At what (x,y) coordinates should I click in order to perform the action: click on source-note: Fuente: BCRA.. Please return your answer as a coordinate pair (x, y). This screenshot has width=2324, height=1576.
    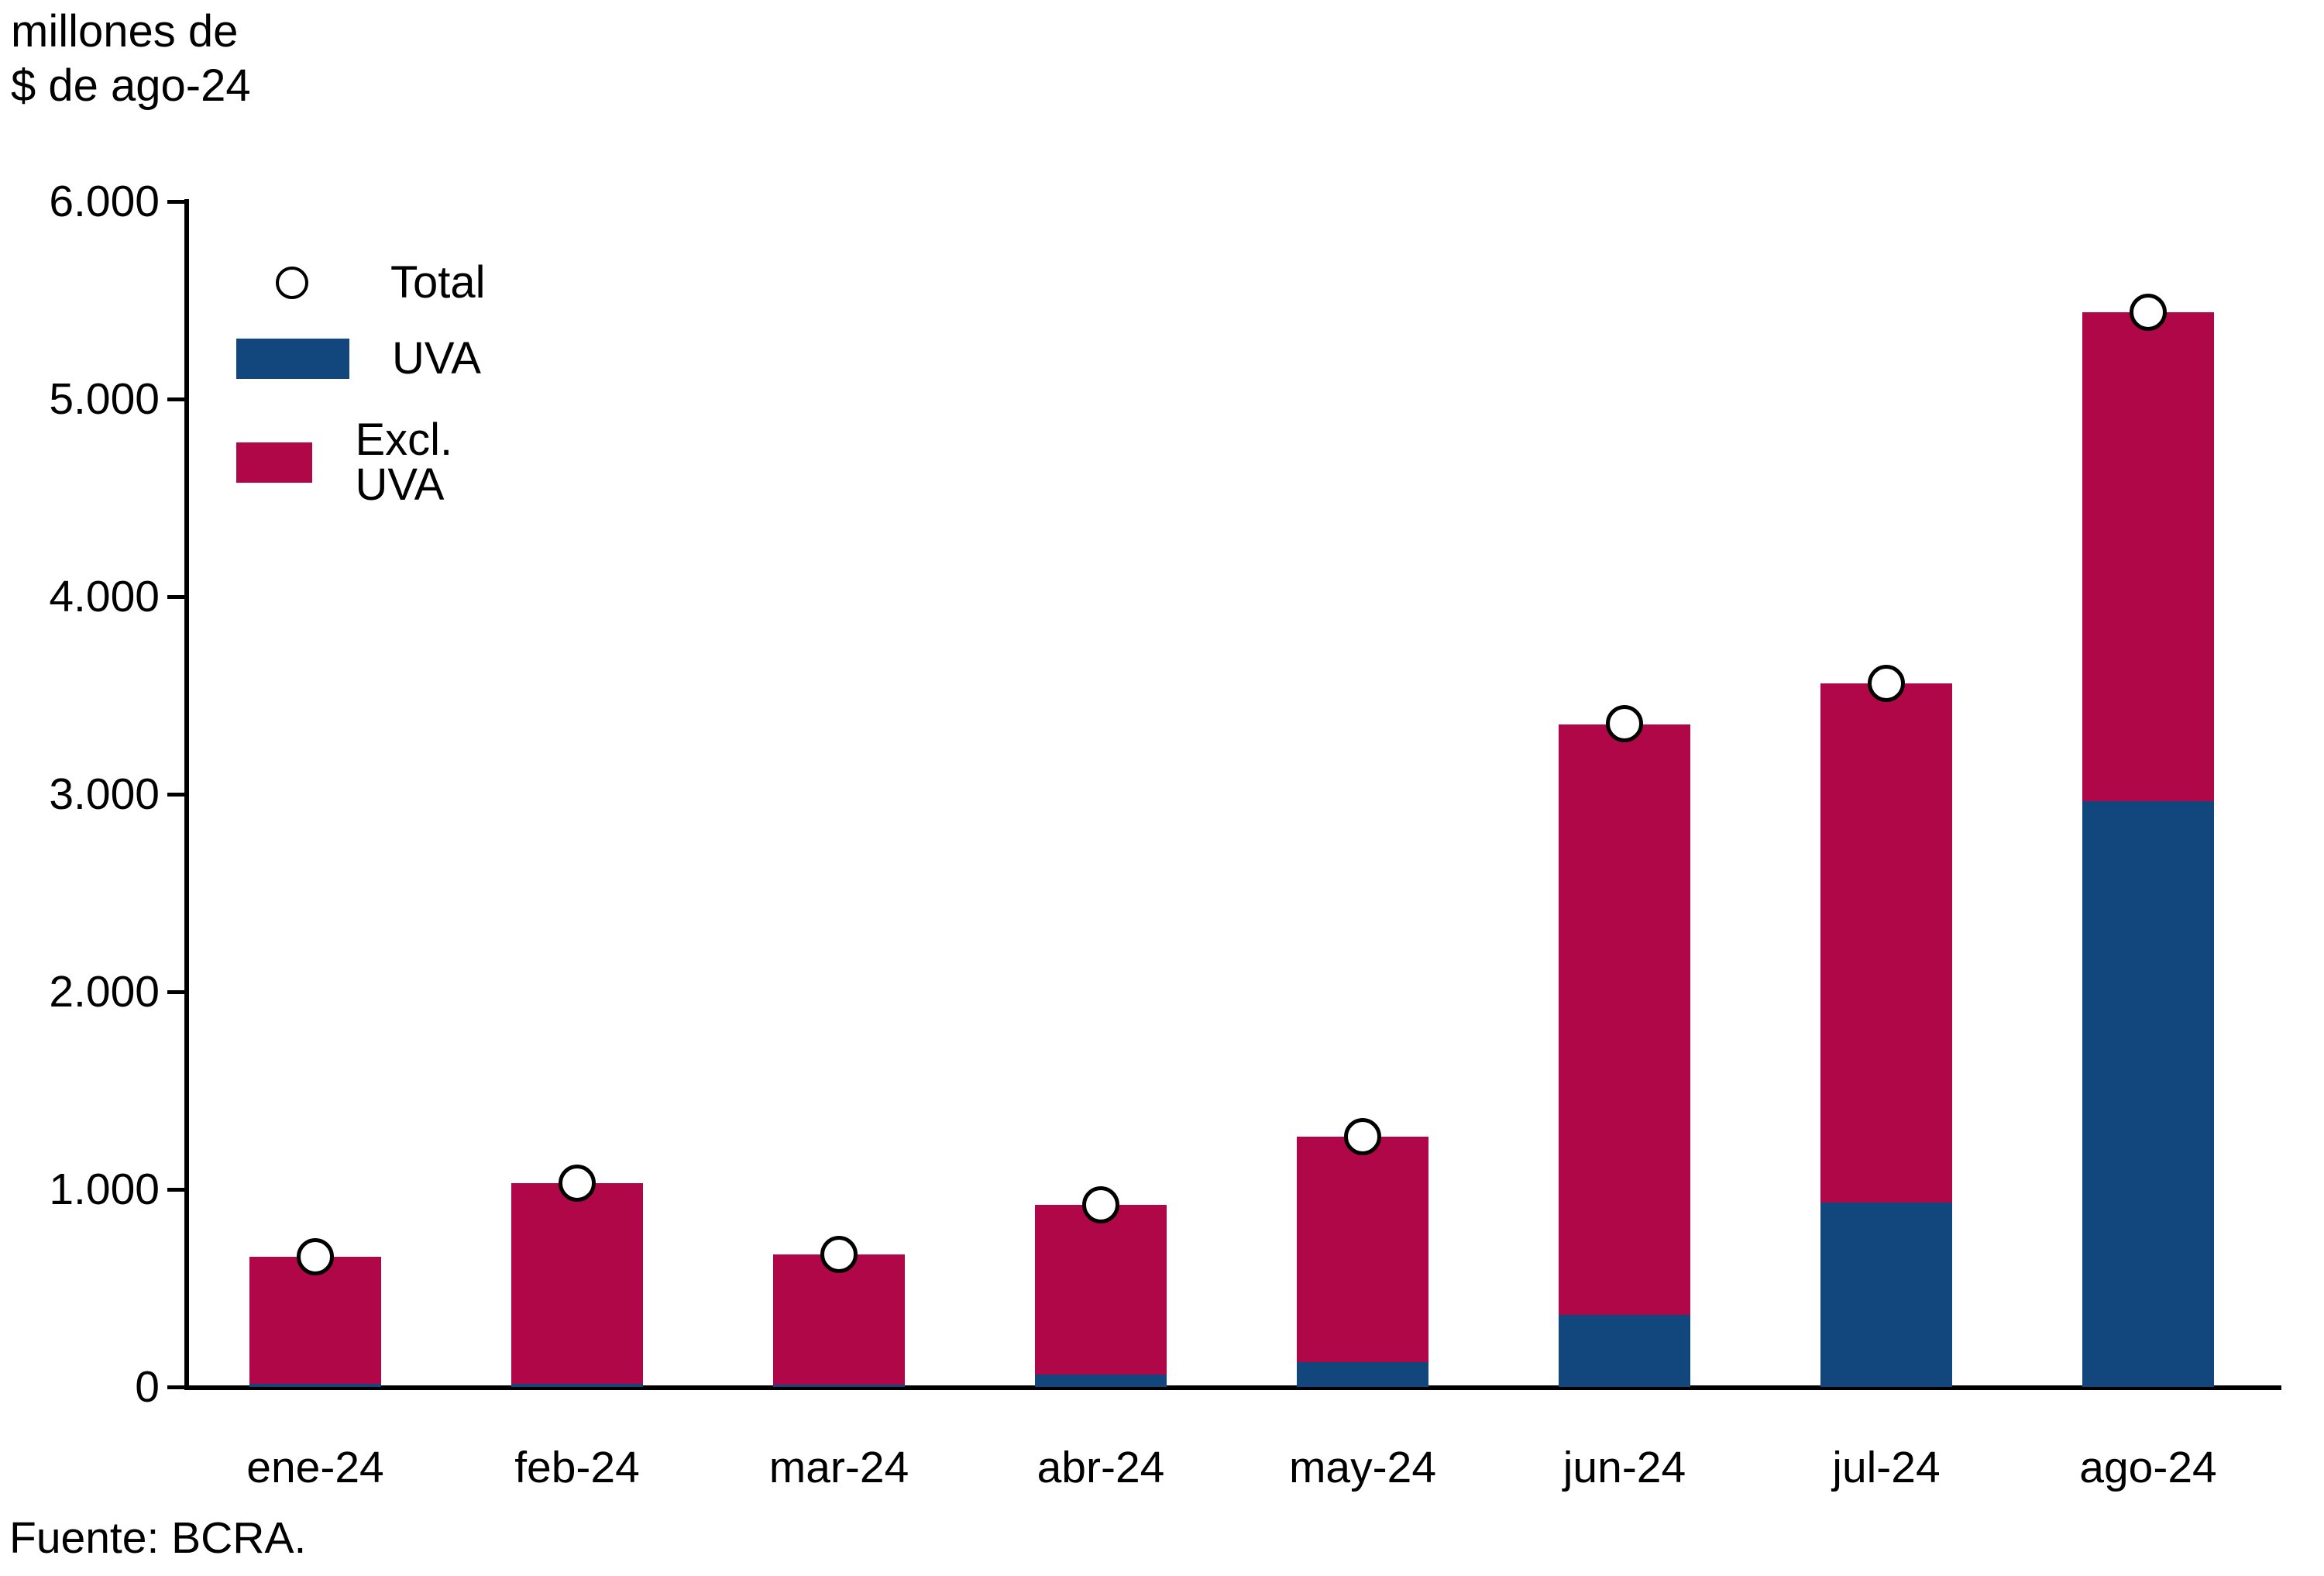
    Looking at the image, I should click on (158, 1538).